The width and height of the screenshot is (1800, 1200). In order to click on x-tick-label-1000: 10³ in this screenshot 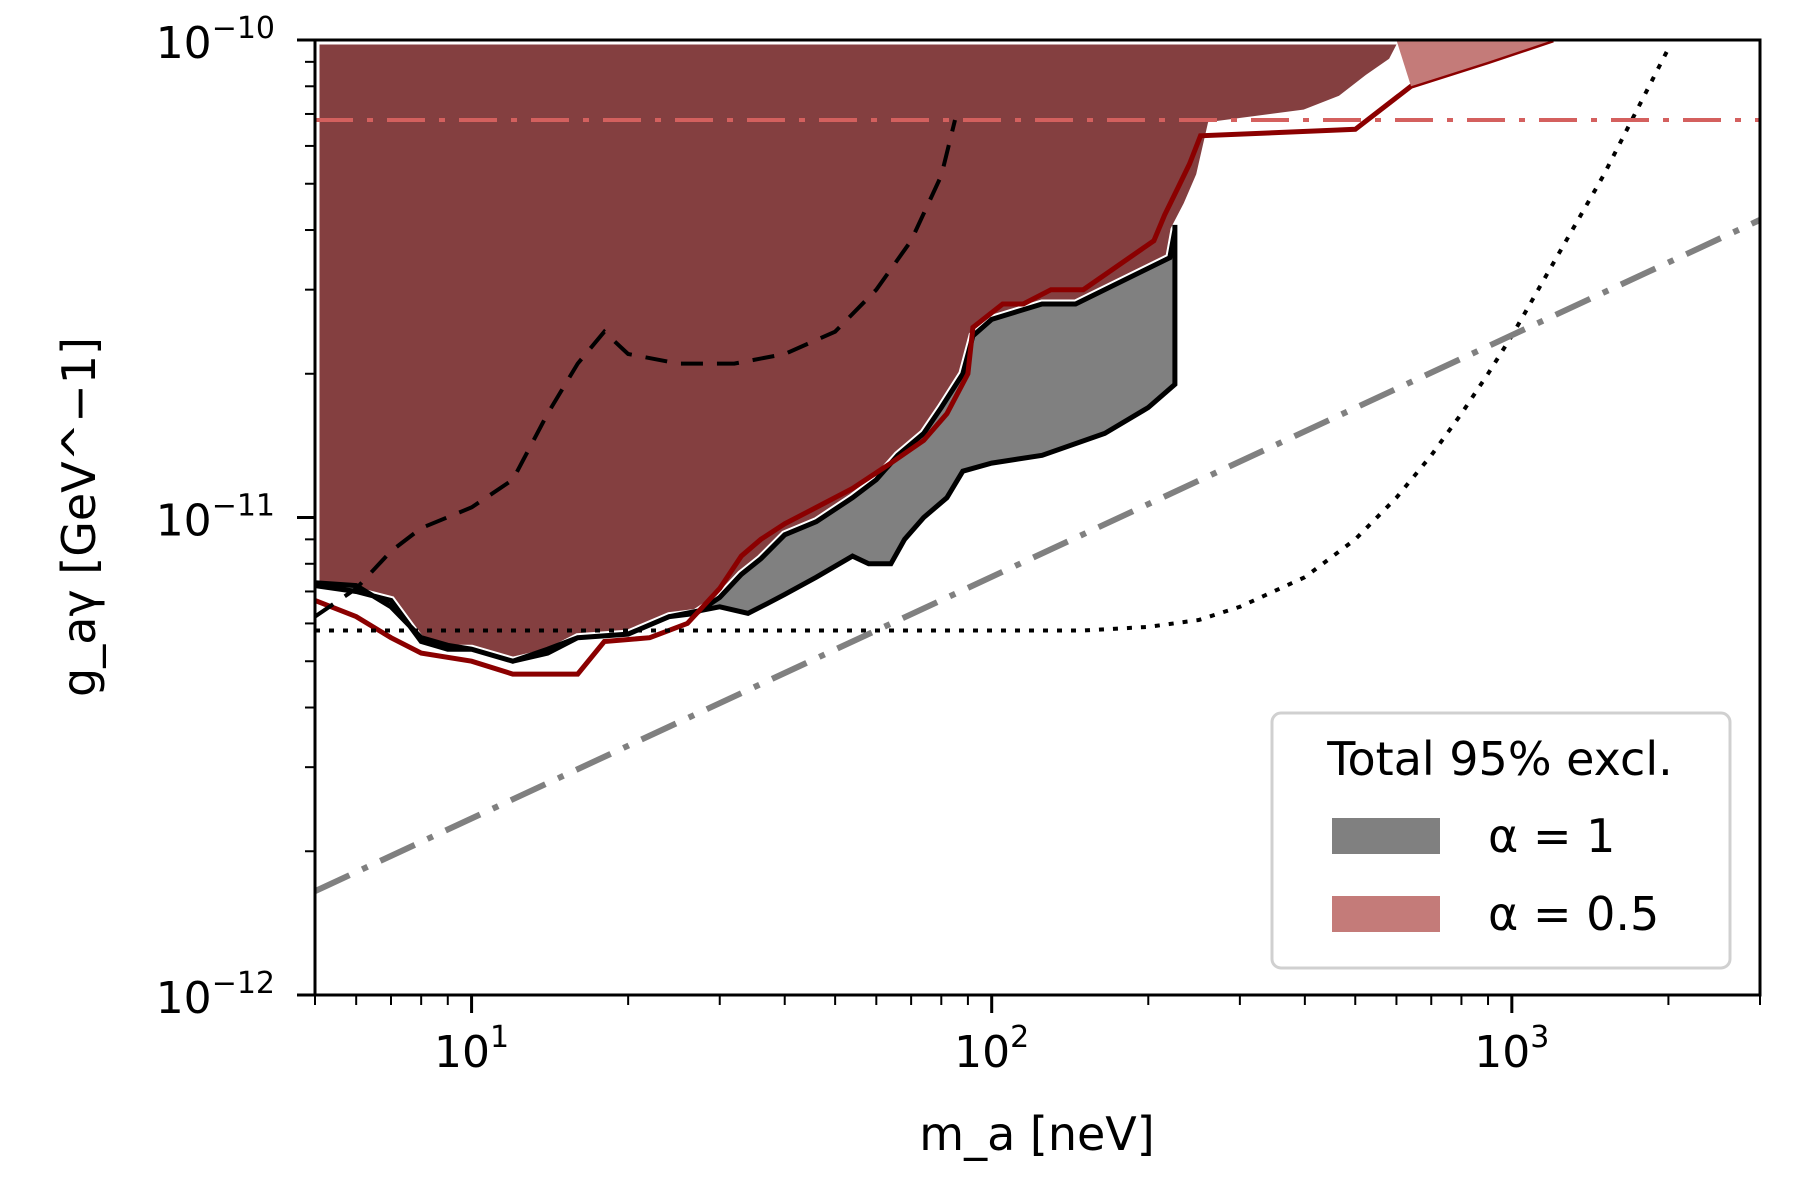, I will do `click(1511, 1049)`.